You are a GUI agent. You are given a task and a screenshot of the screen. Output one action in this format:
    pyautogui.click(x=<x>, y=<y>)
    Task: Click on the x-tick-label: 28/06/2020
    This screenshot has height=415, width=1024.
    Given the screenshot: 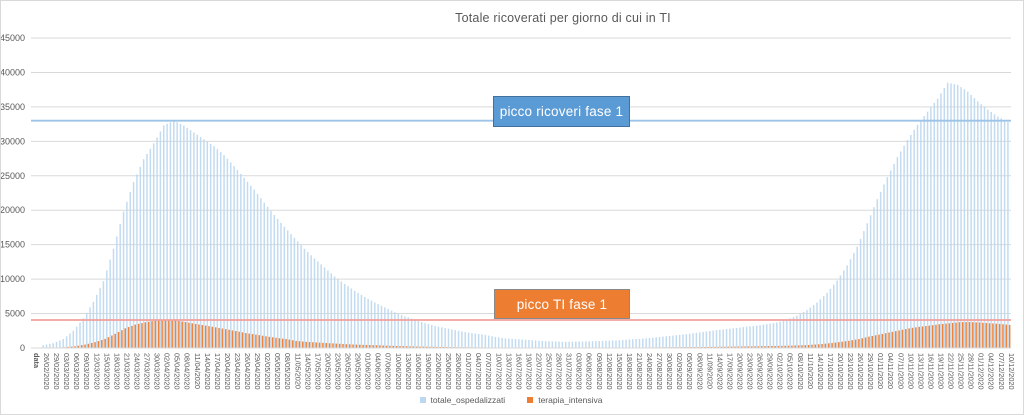 What is the action you would take?
    pyautogui.click(x=458, y=371)
    